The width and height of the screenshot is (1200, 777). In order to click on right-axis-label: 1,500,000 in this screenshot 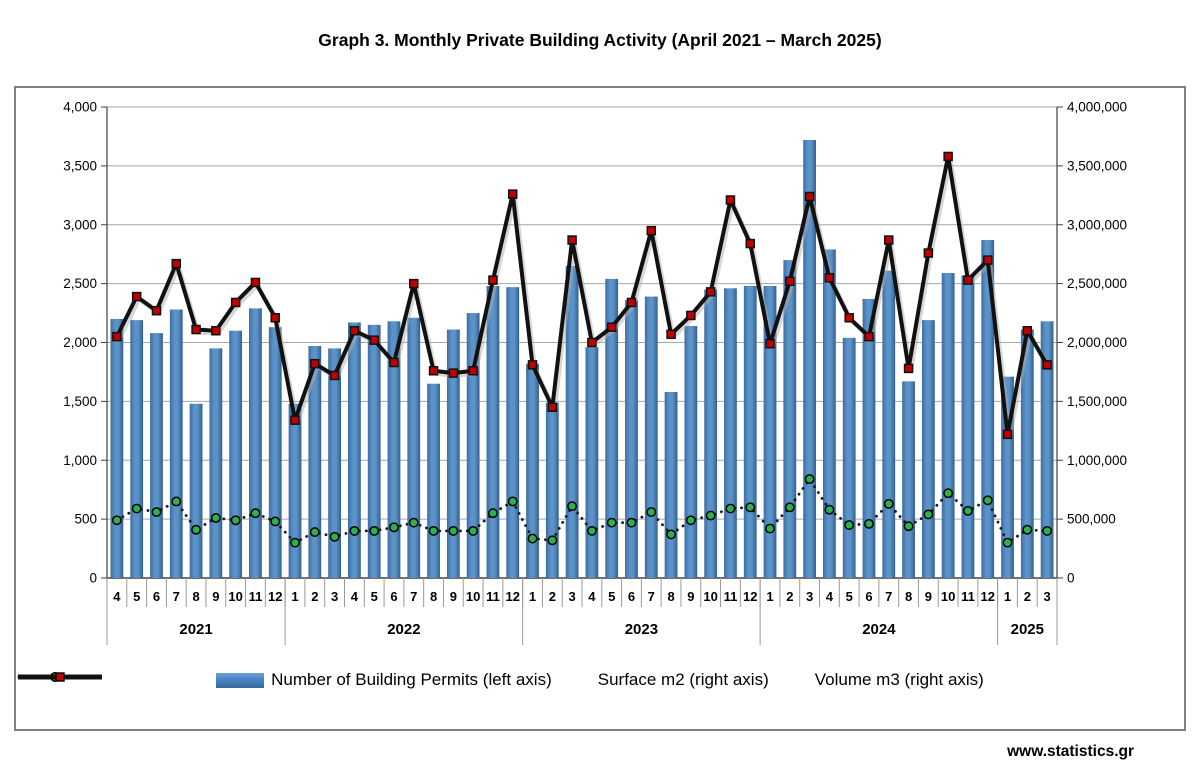, I will do `click(1097, 401)`.